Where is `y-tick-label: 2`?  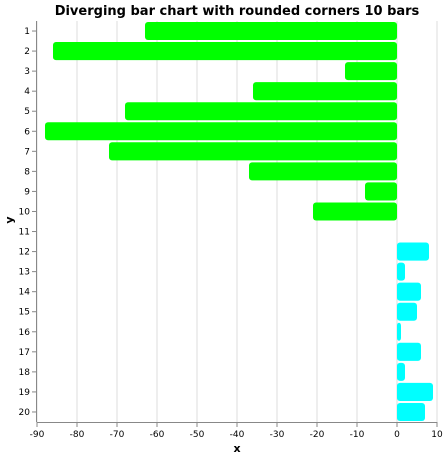
y-tick-label: 2 is located at coordinates (27, 52).